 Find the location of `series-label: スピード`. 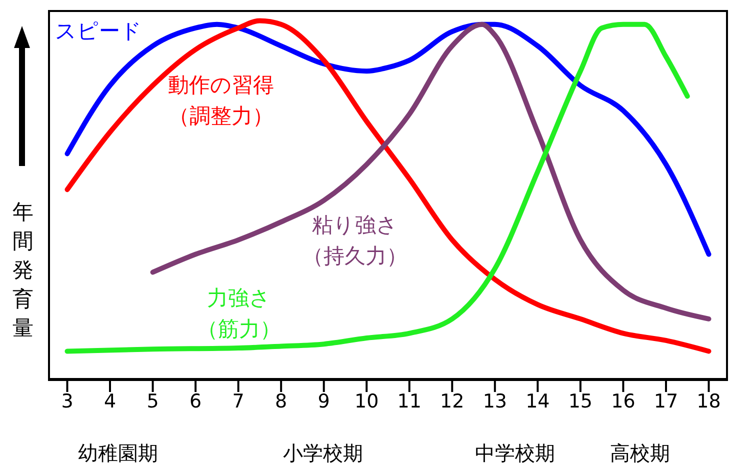

series-label: スピード is located at coordinates (99, 31).